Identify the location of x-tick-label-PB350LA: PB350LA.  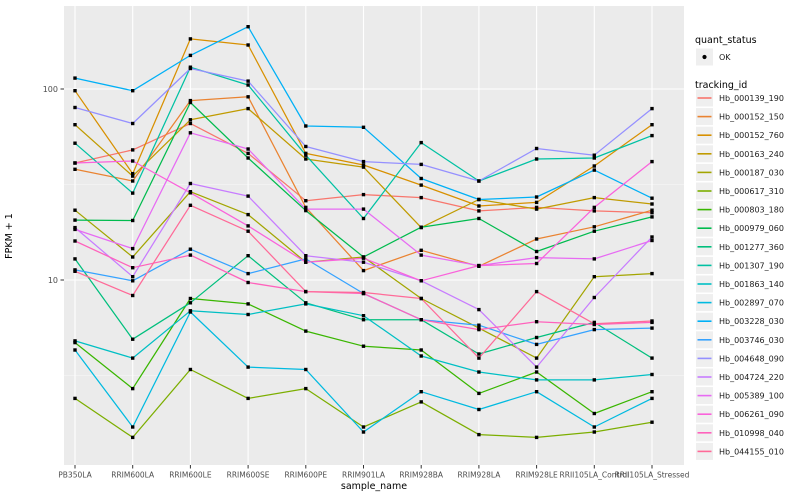
(75, 475).